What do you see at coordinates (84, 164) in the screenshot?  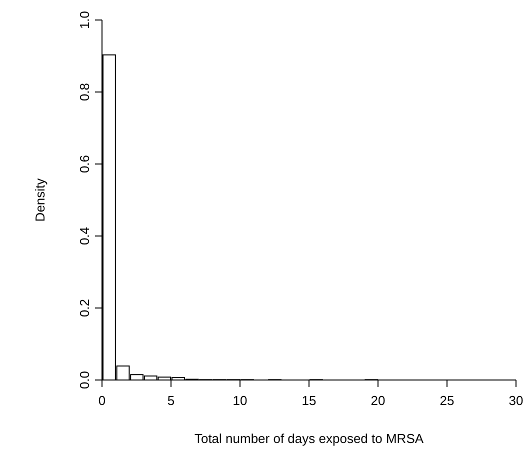 I see `y-tick-label: 0.6` at bounding box center [84, 164].